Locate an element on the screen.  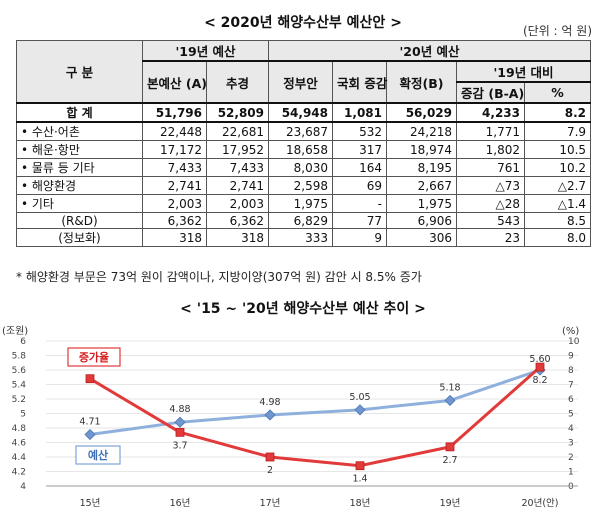
cell-b: 2,667 is located at coordinates (422, 185).